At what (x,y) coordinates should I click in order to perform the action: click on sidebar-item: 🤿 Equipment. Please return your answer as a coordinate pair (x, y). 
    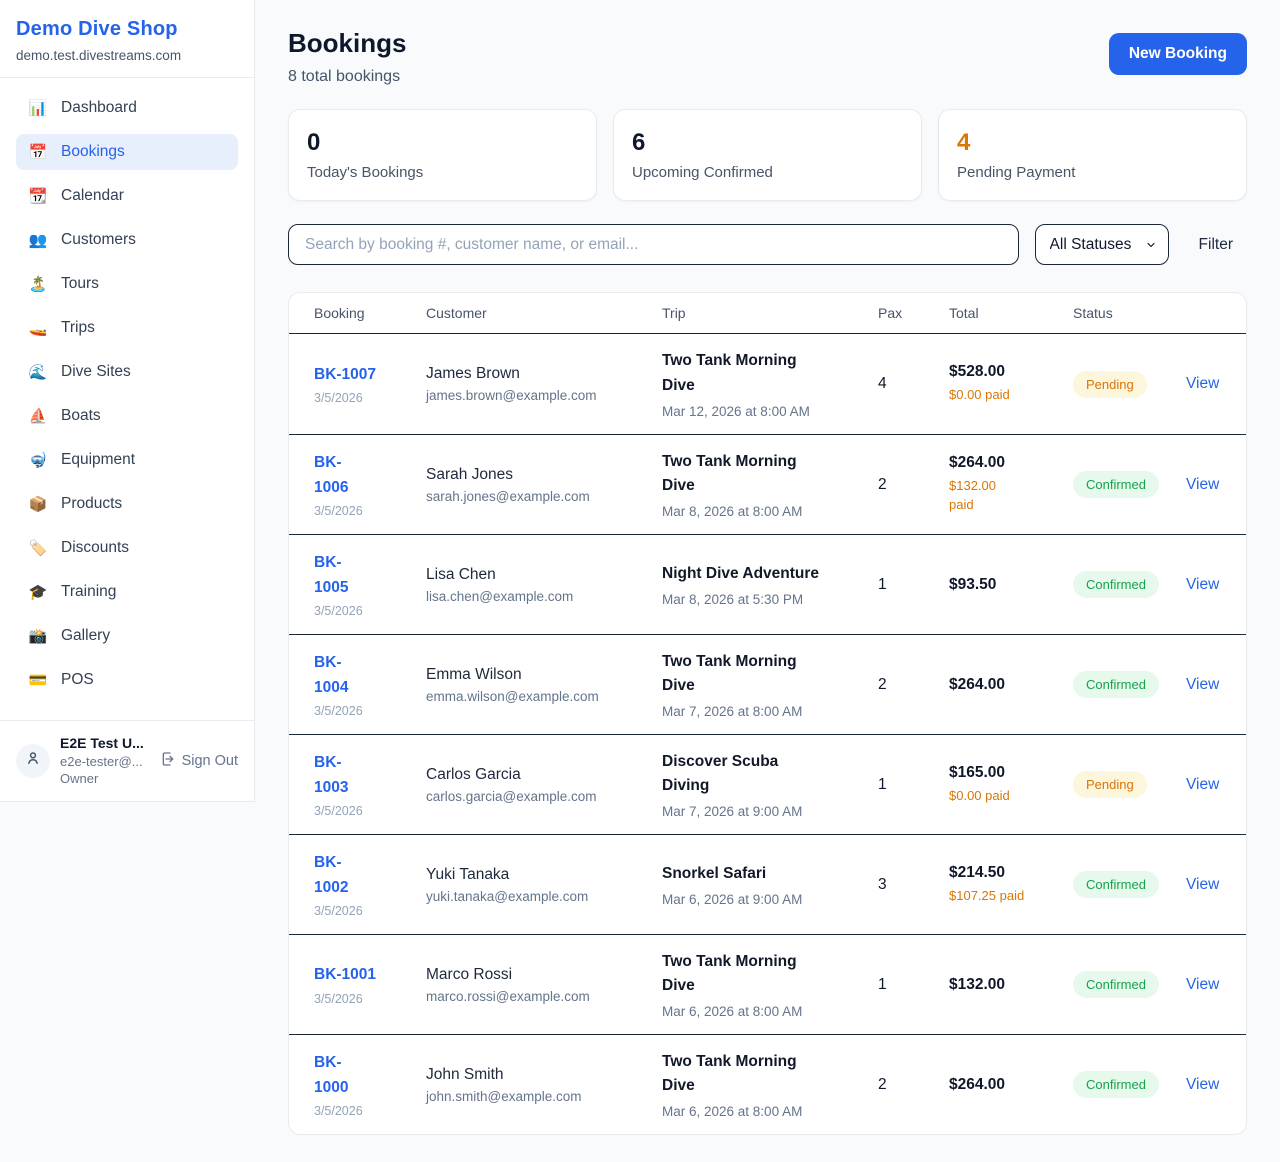
    Looking at the image, I should click on (127, 460).